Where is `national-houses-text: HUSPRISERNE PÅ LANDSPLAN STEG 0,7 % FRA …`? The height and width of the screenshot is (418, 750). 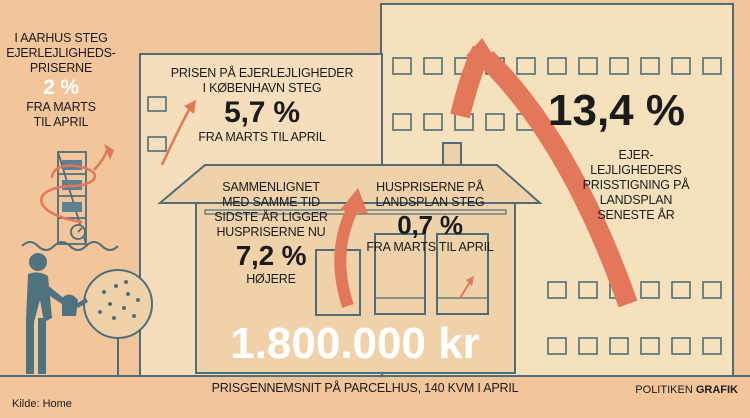 national-houses-text: HUSPRISERNE PÅ LANDSPLAN STEG 0,7 % FRA … is located at coordinates (430, 217).